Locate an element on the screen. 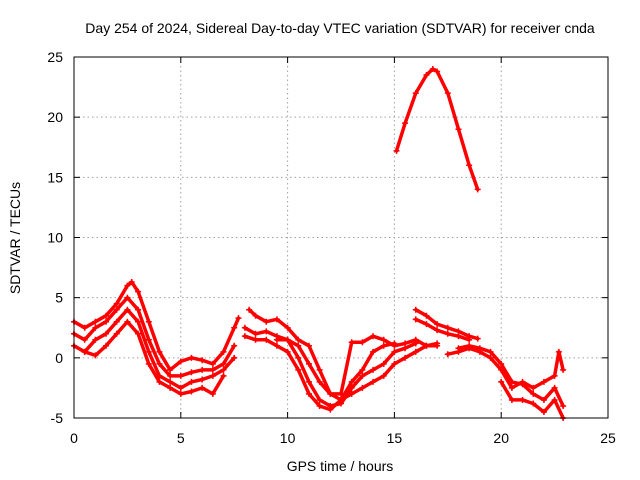 Image resolution: width=640 pixels, height=480 pixels. y-tick-label: -5 is located at coordinates (57, 418).